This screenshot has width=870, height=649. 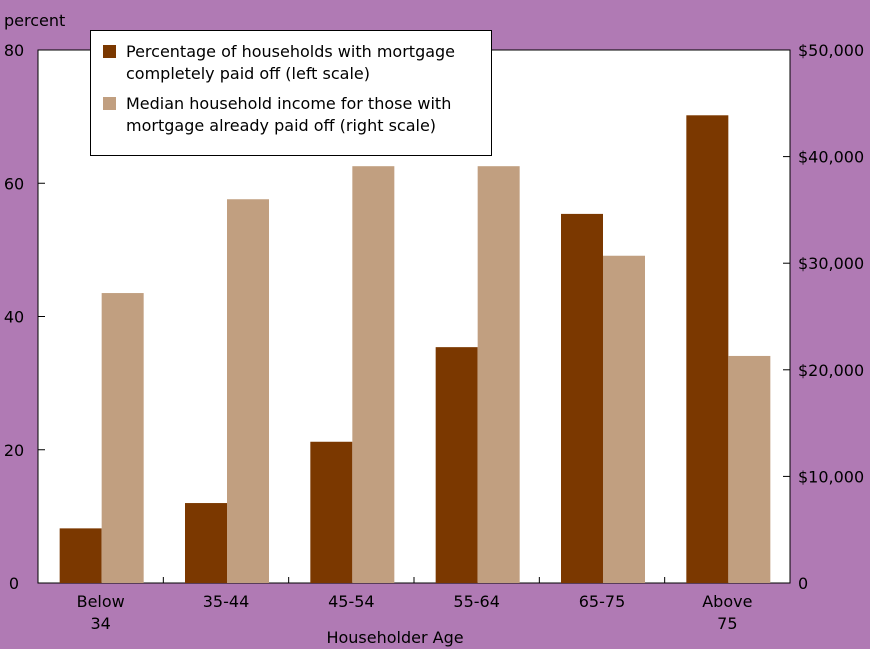 What do you see at coordinates (101, 612) in the screenshot?
I see `x-tick-label: Below 34` at bounding box center [101, 612].